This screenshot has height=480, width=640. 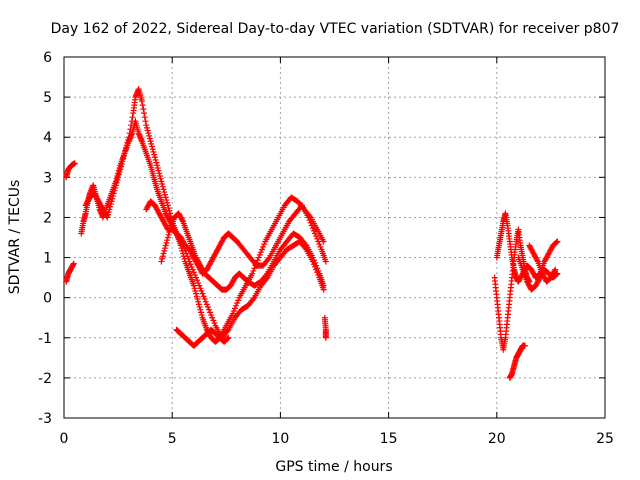 What do you see at coordinates (47, 98) in the screenshot?
I see `y-tick-label: 5` at bounding box center [47, 98].